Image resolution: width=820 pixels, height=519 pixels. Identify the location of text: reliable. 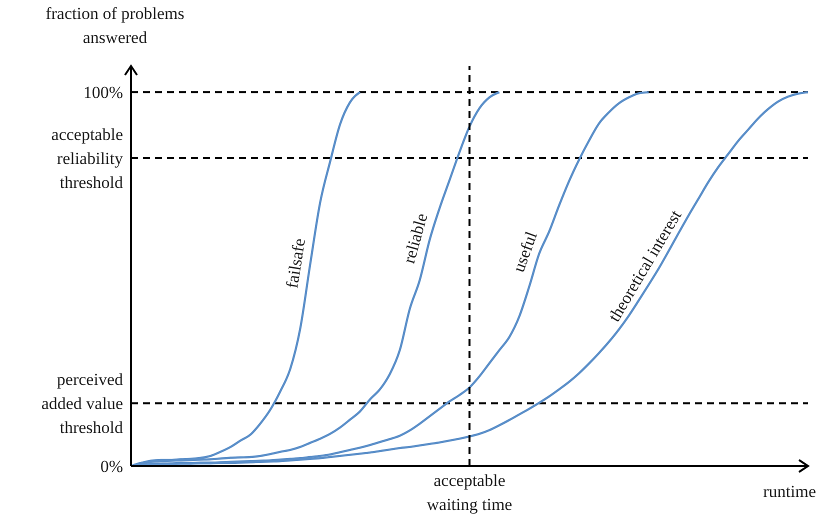
(415, 238).